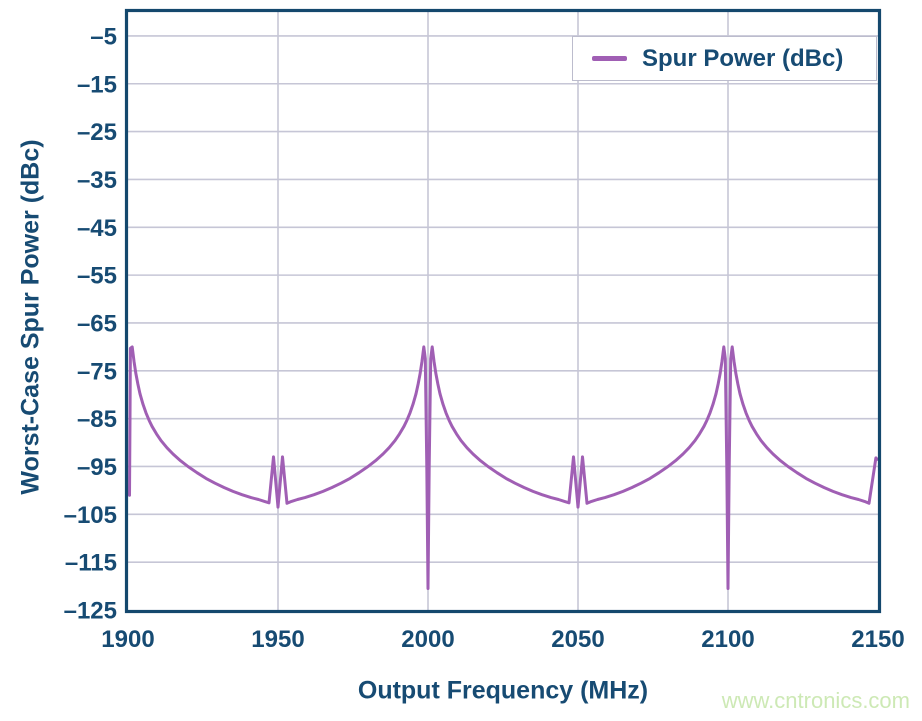 This screenshot has width=922, height=721. I want to click on x-tick-label: 2150, so click(877, 639).